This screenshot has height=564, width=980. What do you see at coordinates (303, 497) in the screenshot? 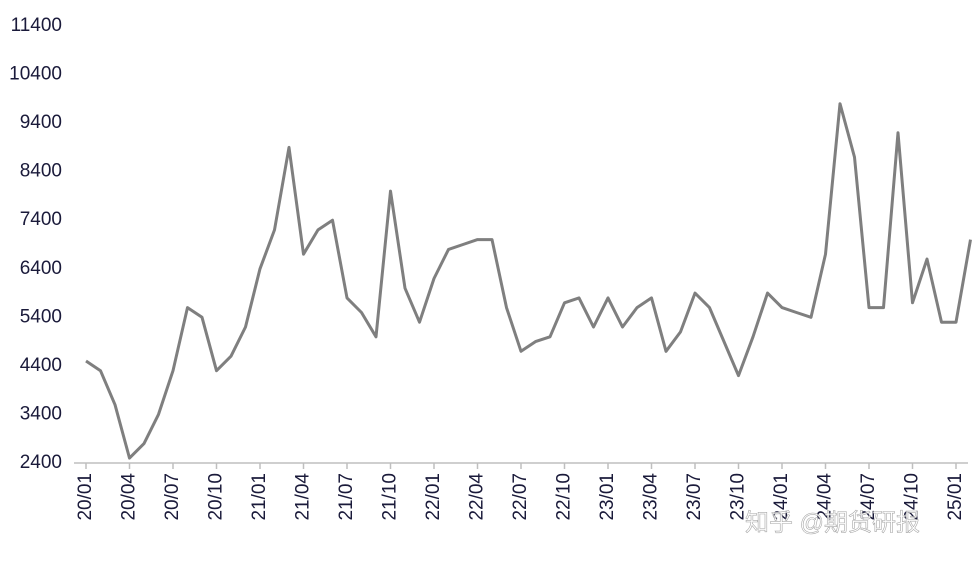
I see `x-tick-label: 21/04` at bounding box center [303, 497].